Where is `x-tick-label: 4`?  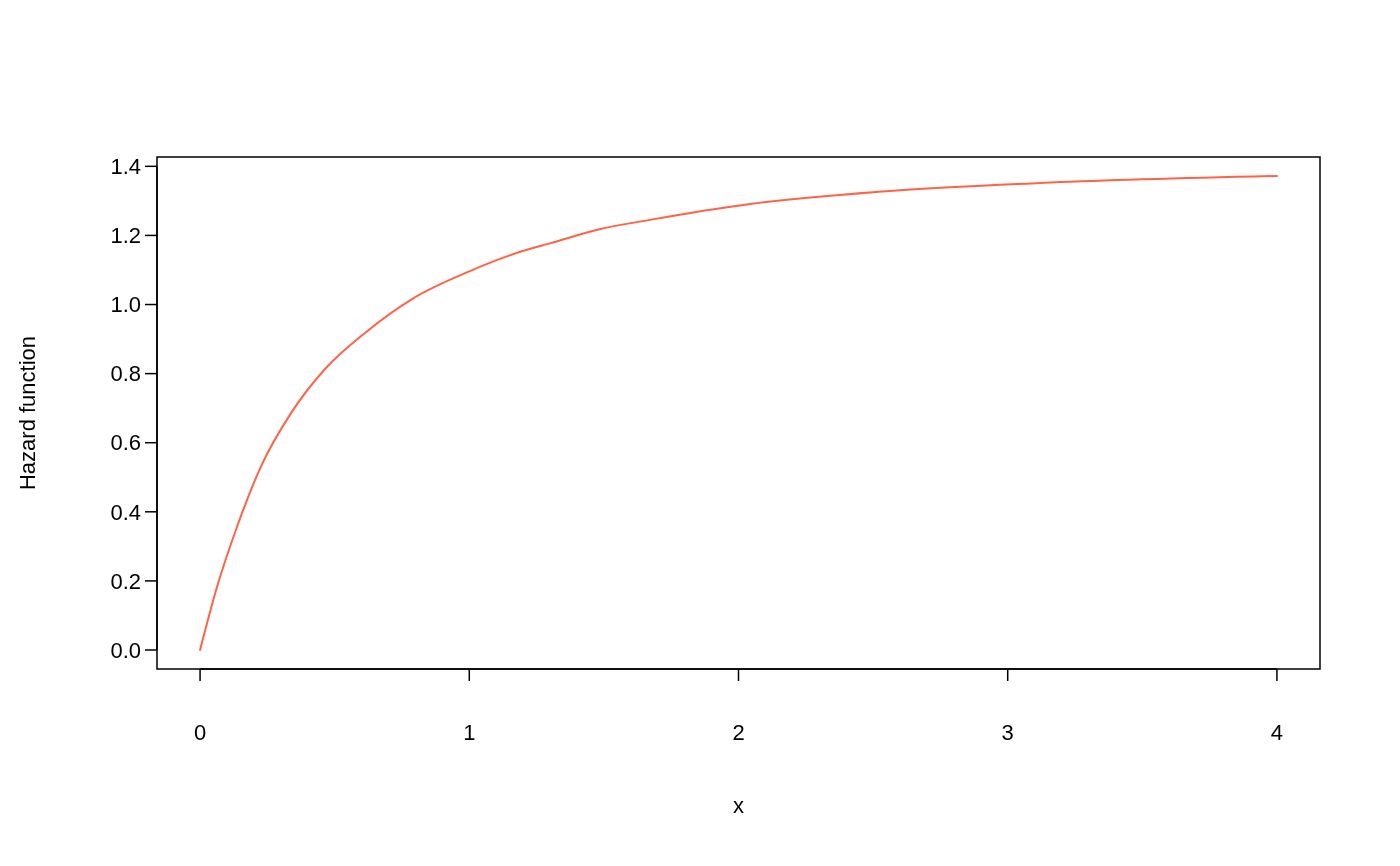 x-tick-label: 4 is located at coordinates (1277, 732).